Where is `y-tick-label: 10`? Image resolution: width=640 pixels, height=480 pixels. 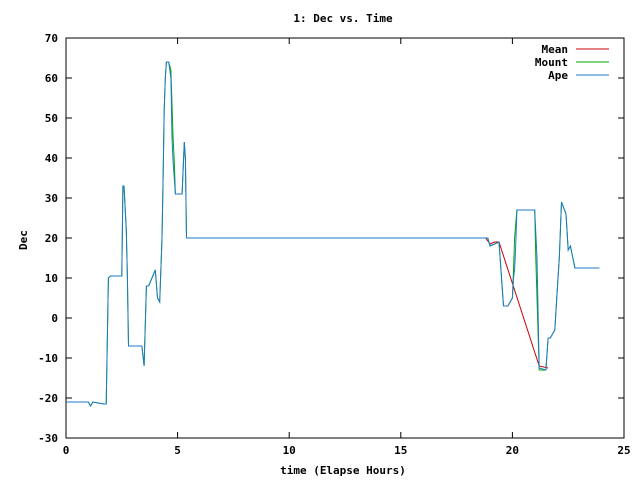
y-tick-label: 10 is located at coordinates (51, 278).